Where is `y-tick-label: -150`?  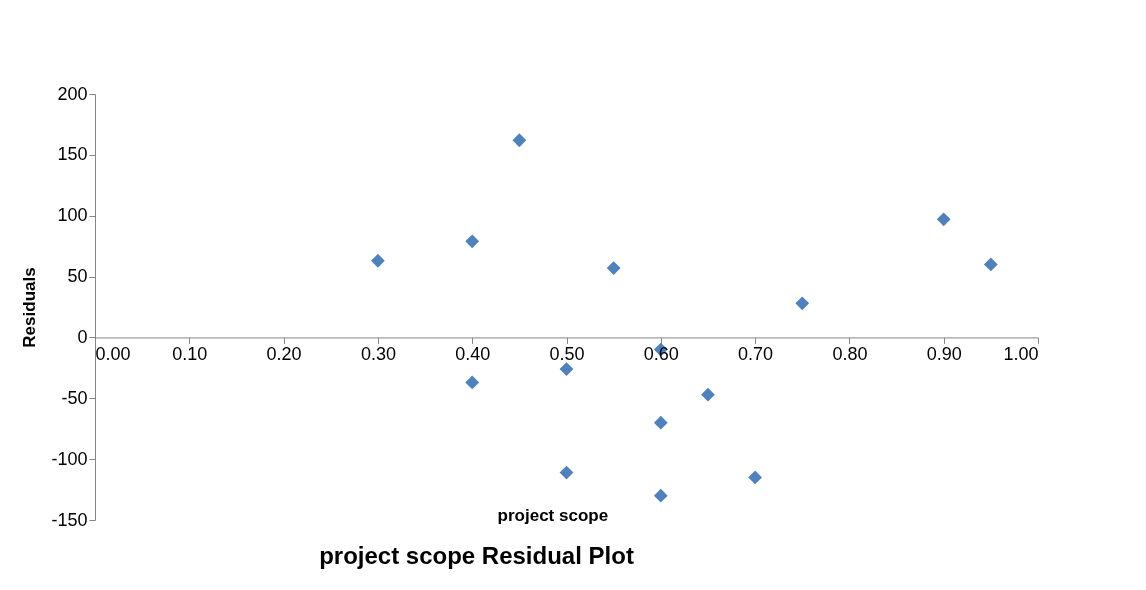
y-tick-label: -150 is located at coordinates (69, 519).